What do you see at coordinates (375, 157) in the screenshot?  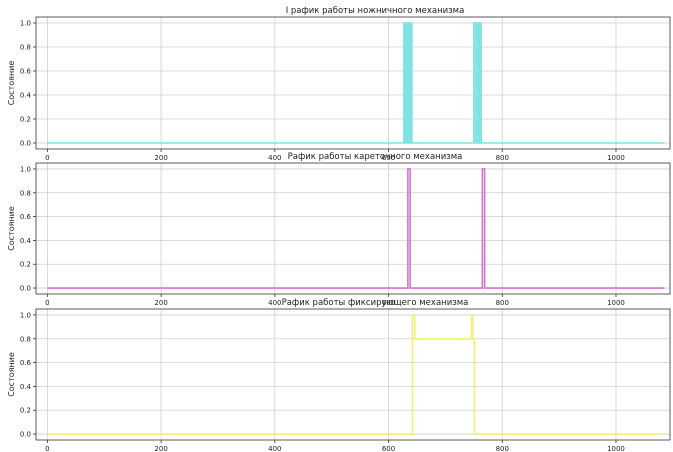 I see `chart-2-title: Рафик работы кареточного механизма` at bounding box center [375, 157].